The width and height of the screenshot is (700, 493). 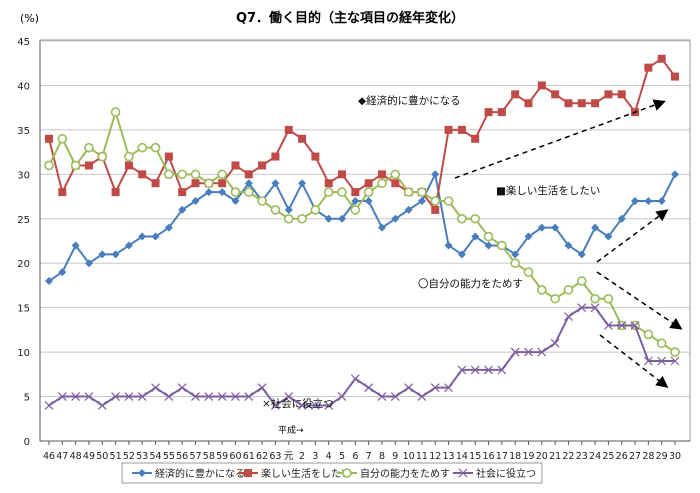 I want to click on x-tick-label: 53, so click(x=142, y=456).